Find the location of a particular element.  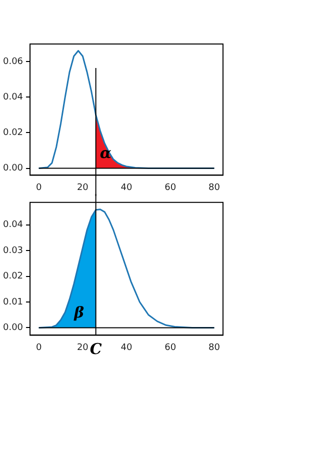

annotation: α is located at coordinates (106, 153).